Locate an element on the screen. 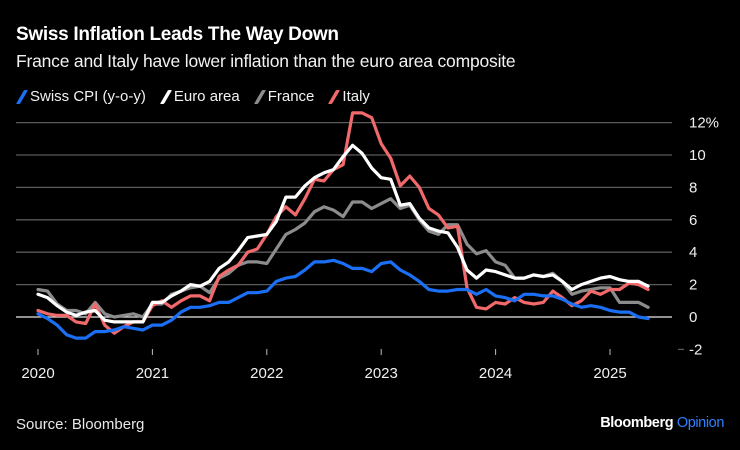 This screenshot has width=740, height=450. brand-section: Opinion is located at coordinates (700, 423).